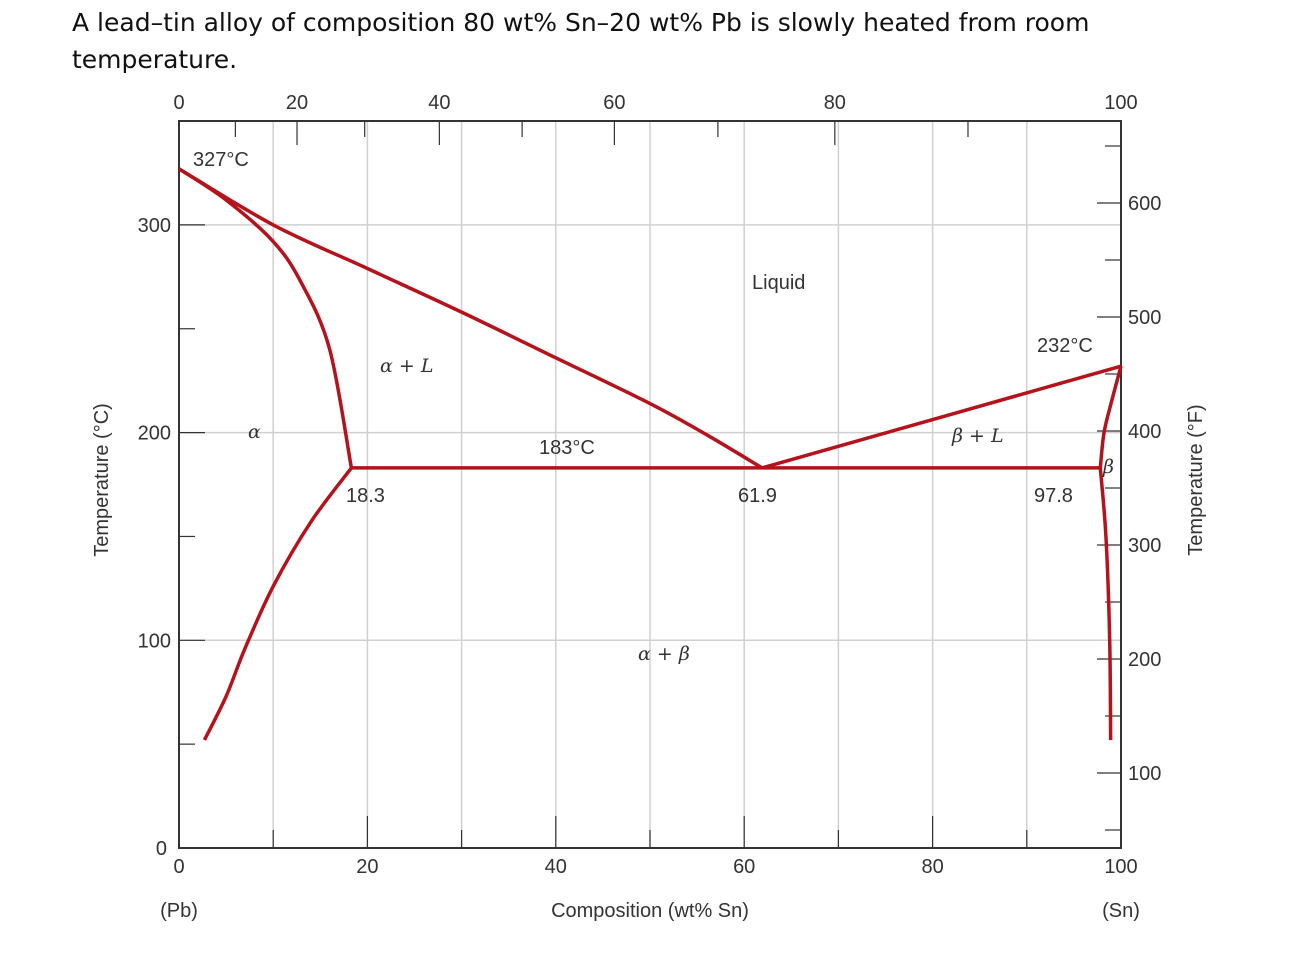 This screenshot has height=956, width=1310. I want to click on y2-tick-label: 200, so click(1144, 660).